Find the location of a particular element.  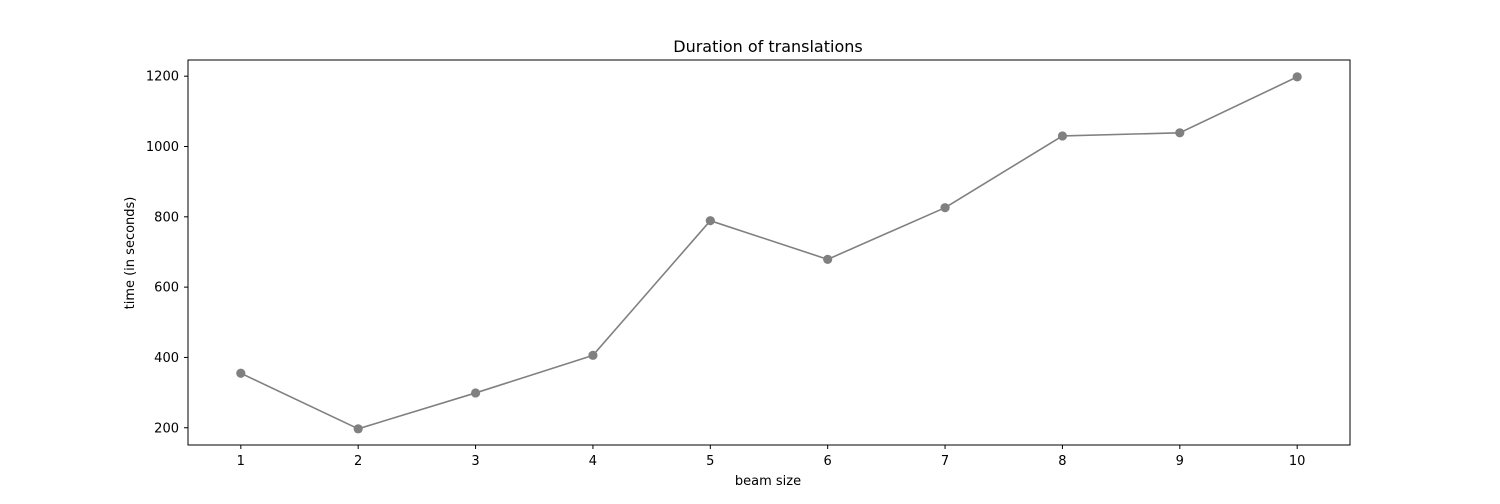

x-tick-label: 7 is located at coordinates (945, 461).